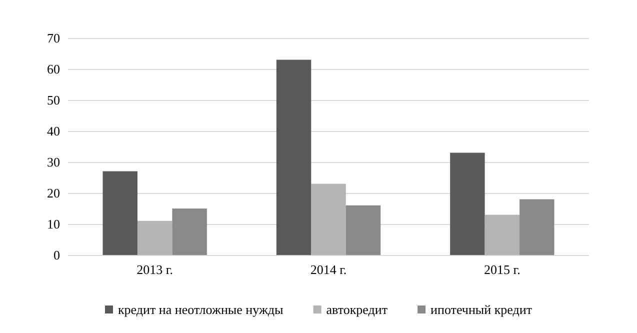 The height and width of the screenshot is (333, 637). What do you see at coordinates (357, 309) in the screenshot?
I see `legend-label: автокредит` at bounding box center [357, 309].